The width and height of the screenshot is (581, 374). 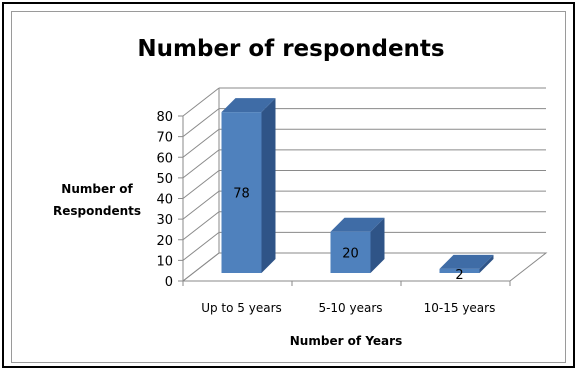 I want to click on y-tick-label: 60, so click(x=164, y=158).